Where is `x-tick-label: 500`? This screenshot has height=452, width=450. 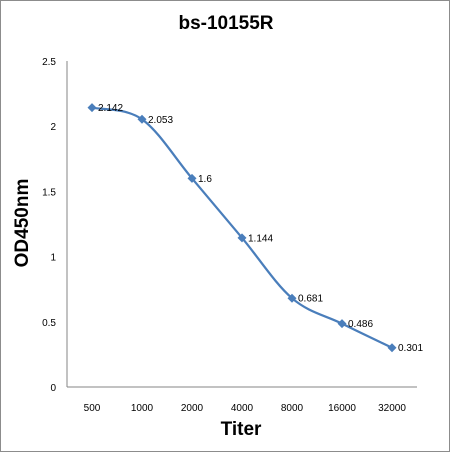
x-tick-label: 500 is located at coordinates (92, 408).